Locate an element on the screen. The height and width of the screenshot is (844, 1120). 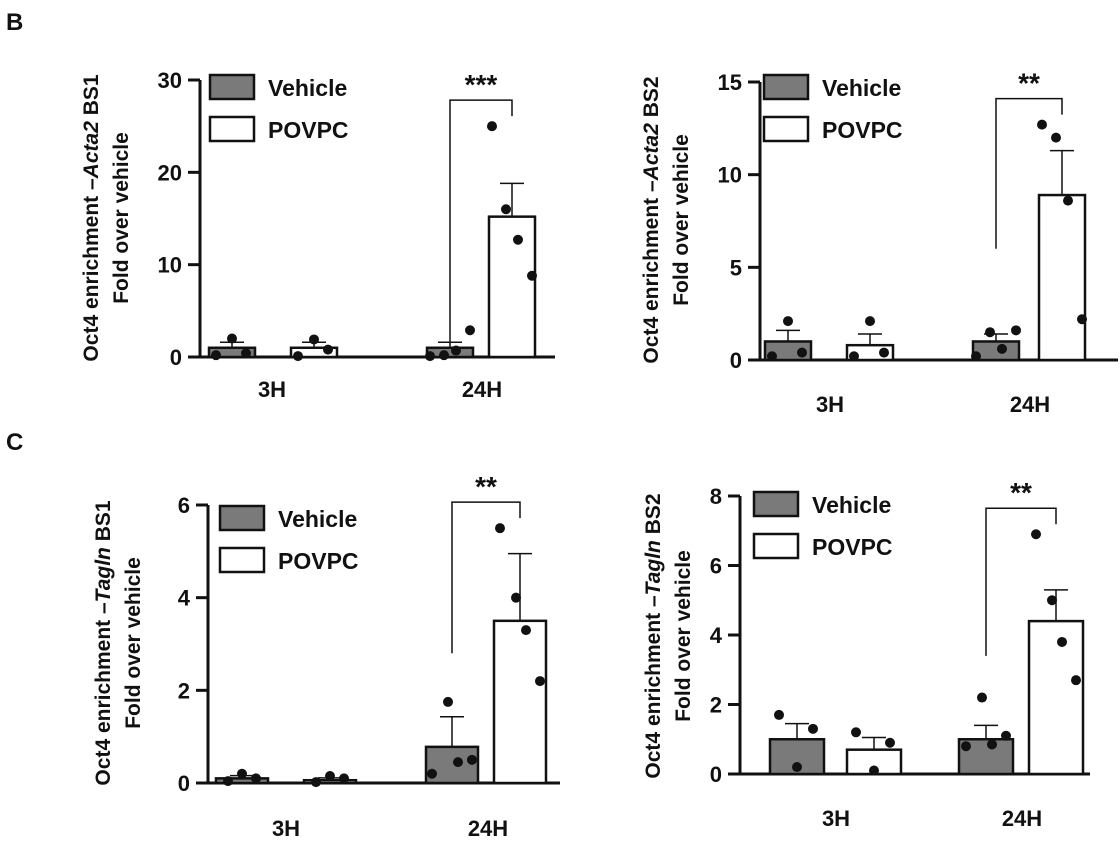
y-axis-label: Oct4 enrichment –Tagln BS1 is located at coordinates (103, 642).